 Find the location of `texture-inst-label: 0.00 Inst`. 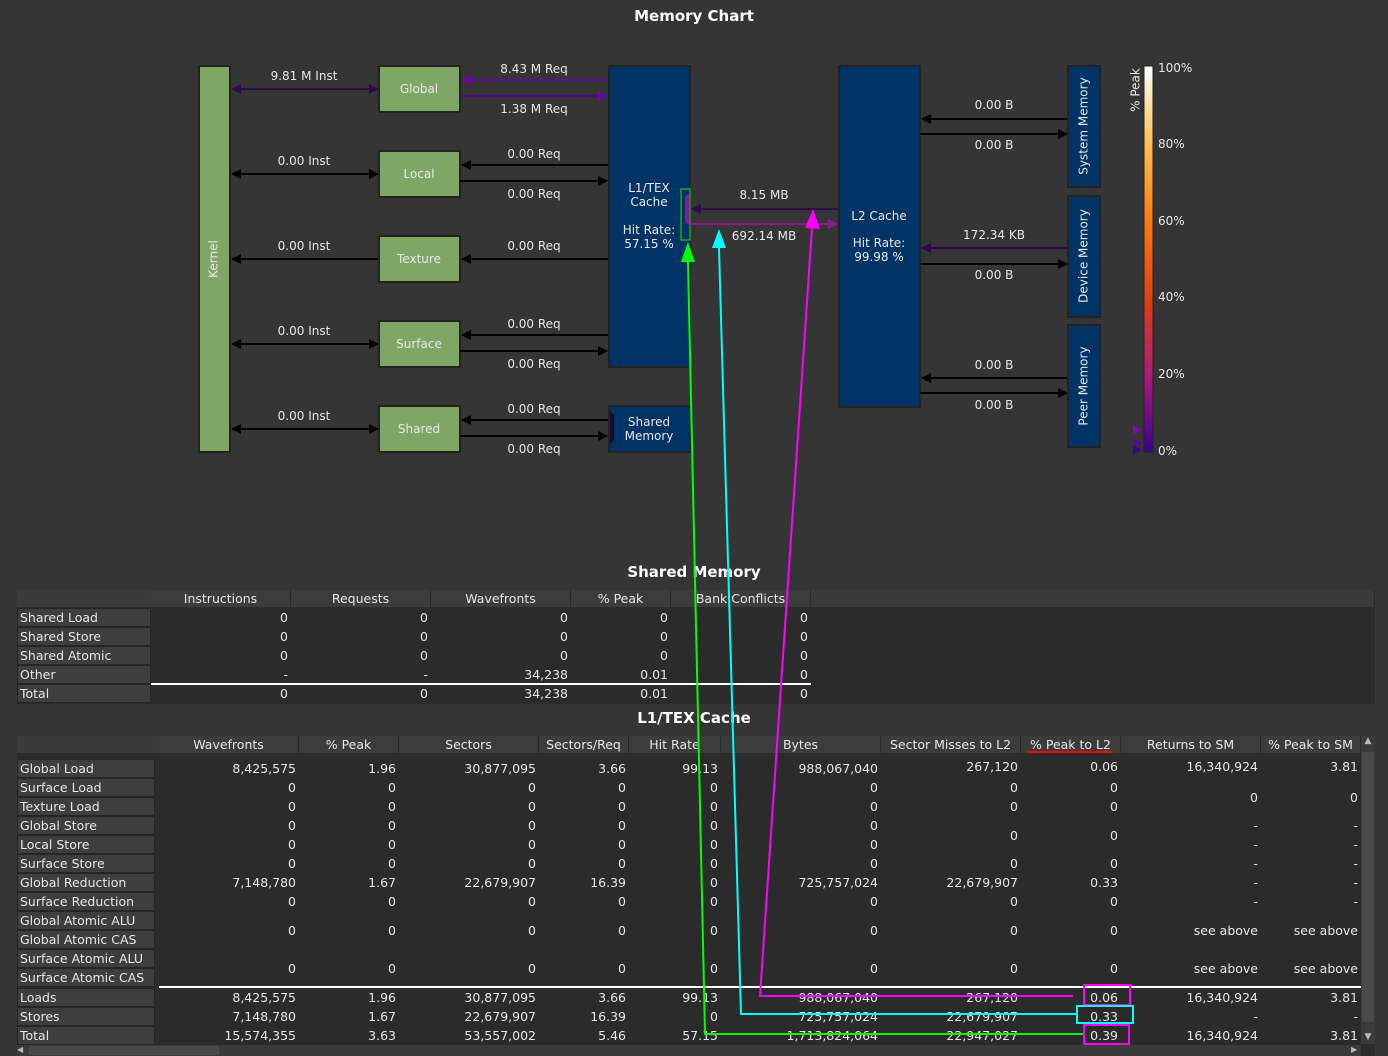

texture-inst-label: 0.00 Inst is located at coordinates (304, 246).